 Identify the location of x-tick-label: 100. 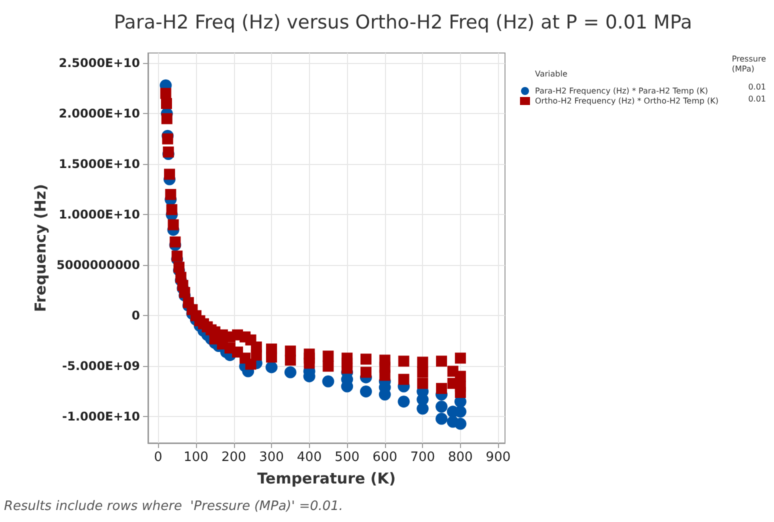
(196, 457).